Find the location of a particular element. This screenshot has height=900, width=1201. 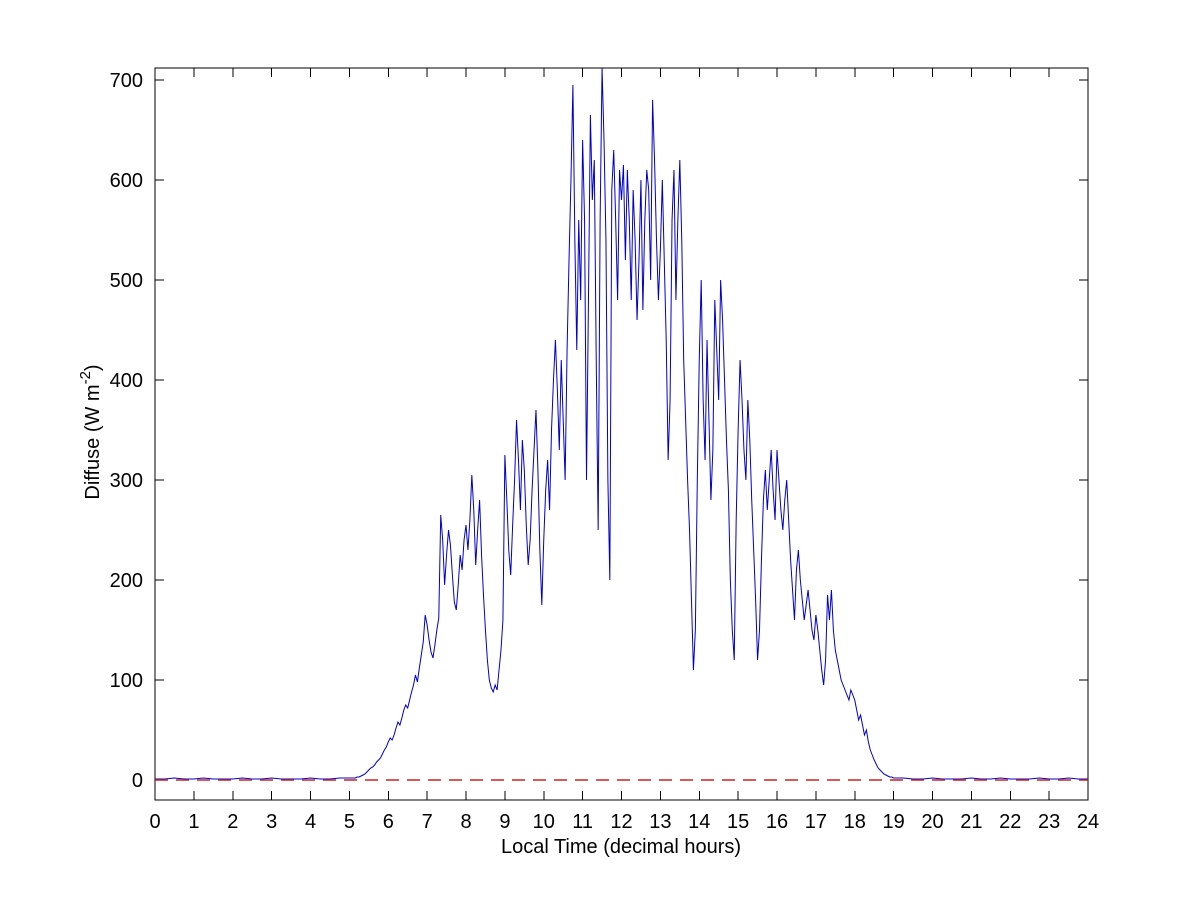

y-tick-label: 700 is located at coordinates (126, 81).